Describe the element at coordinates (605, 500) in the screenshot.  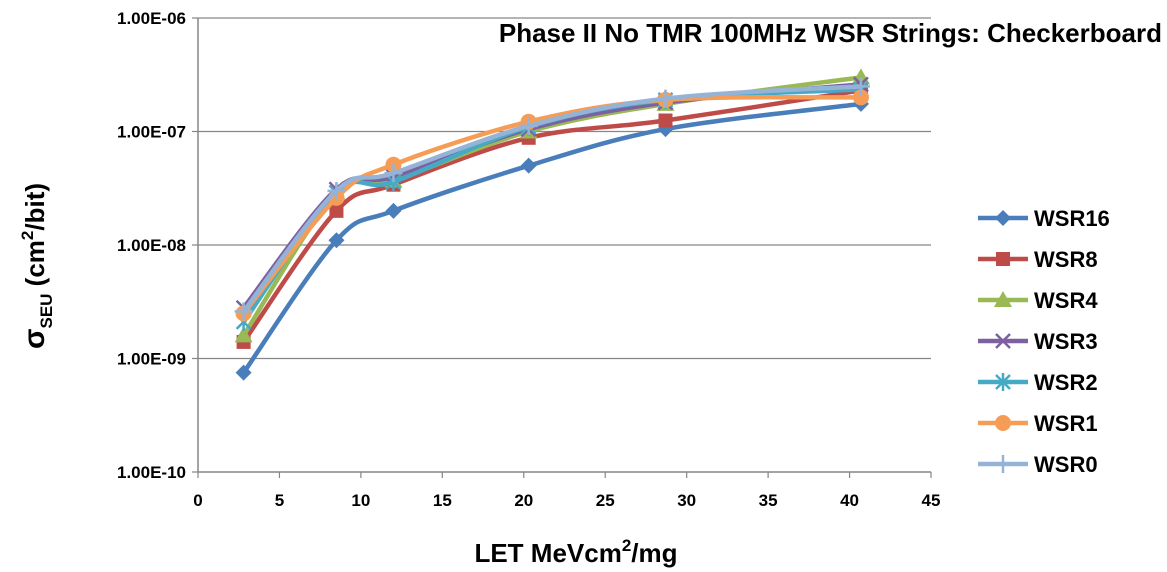
I see `x-tick-label: 25` at that location.